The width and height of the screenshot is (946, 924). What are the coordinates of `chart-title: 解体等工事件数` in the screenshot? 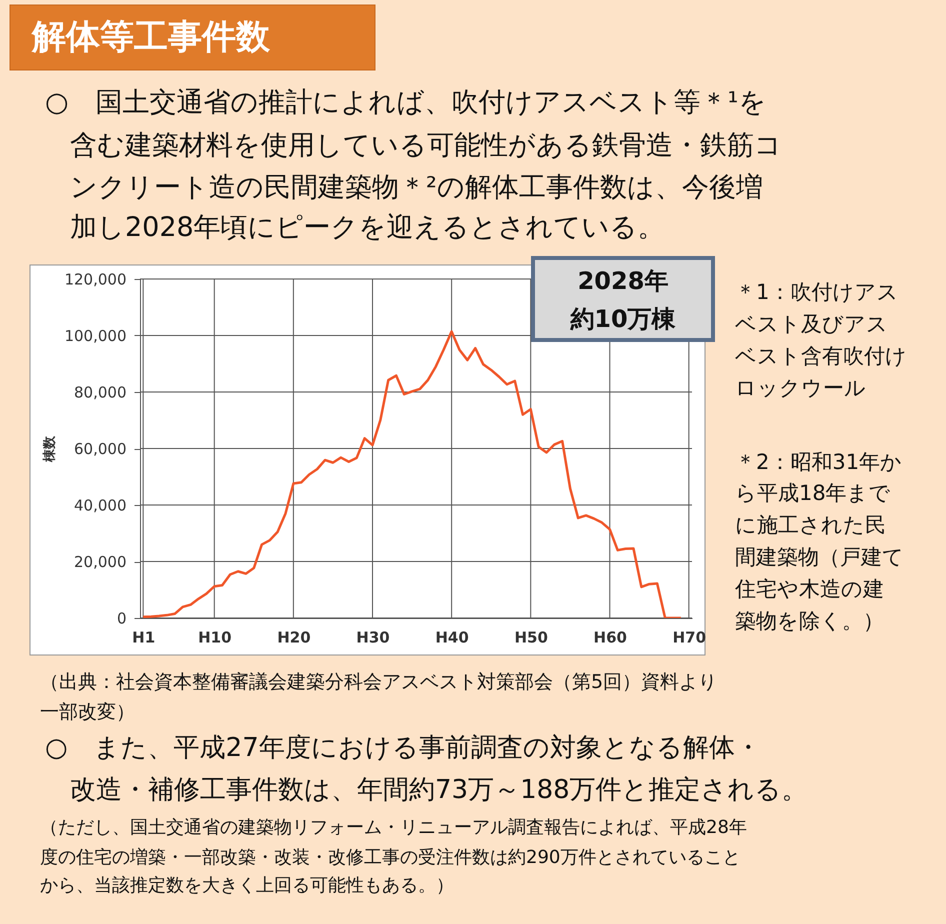 It's located at (151, 37).